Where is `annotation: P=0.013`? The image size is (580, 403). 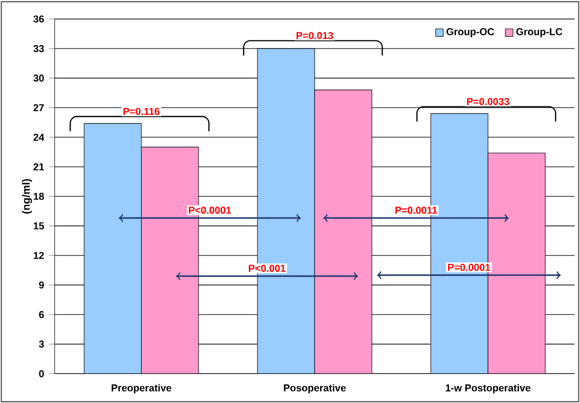
annotation: P=0.013 is located at coordinates (315, 36).